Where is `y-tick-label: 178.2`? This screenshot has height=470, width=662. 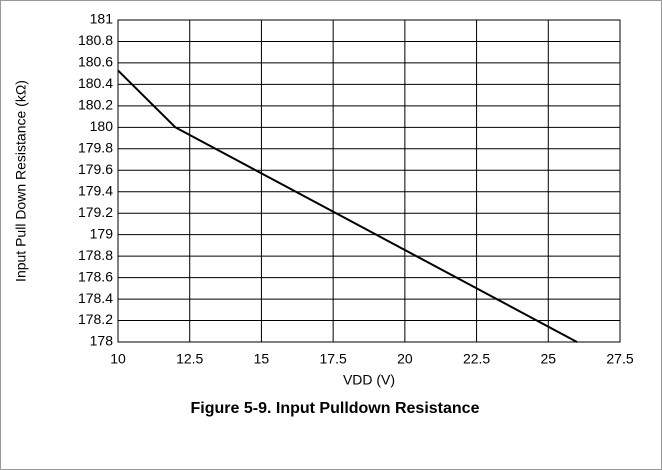
y-tick-label: 178.2 is located at coordinates (95, 319).